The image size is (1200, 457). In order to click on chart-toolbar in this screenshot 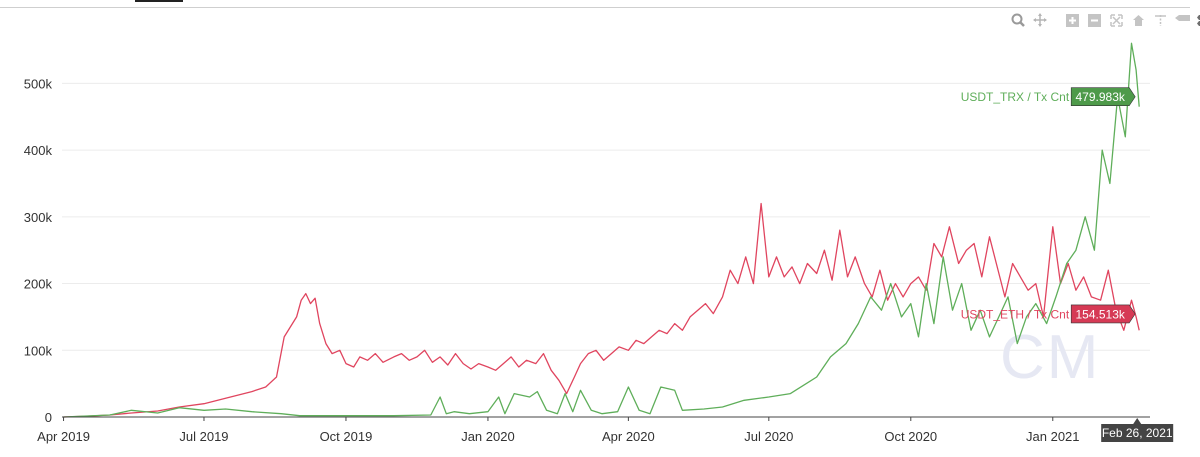, I will do `click(1105, 20)`.